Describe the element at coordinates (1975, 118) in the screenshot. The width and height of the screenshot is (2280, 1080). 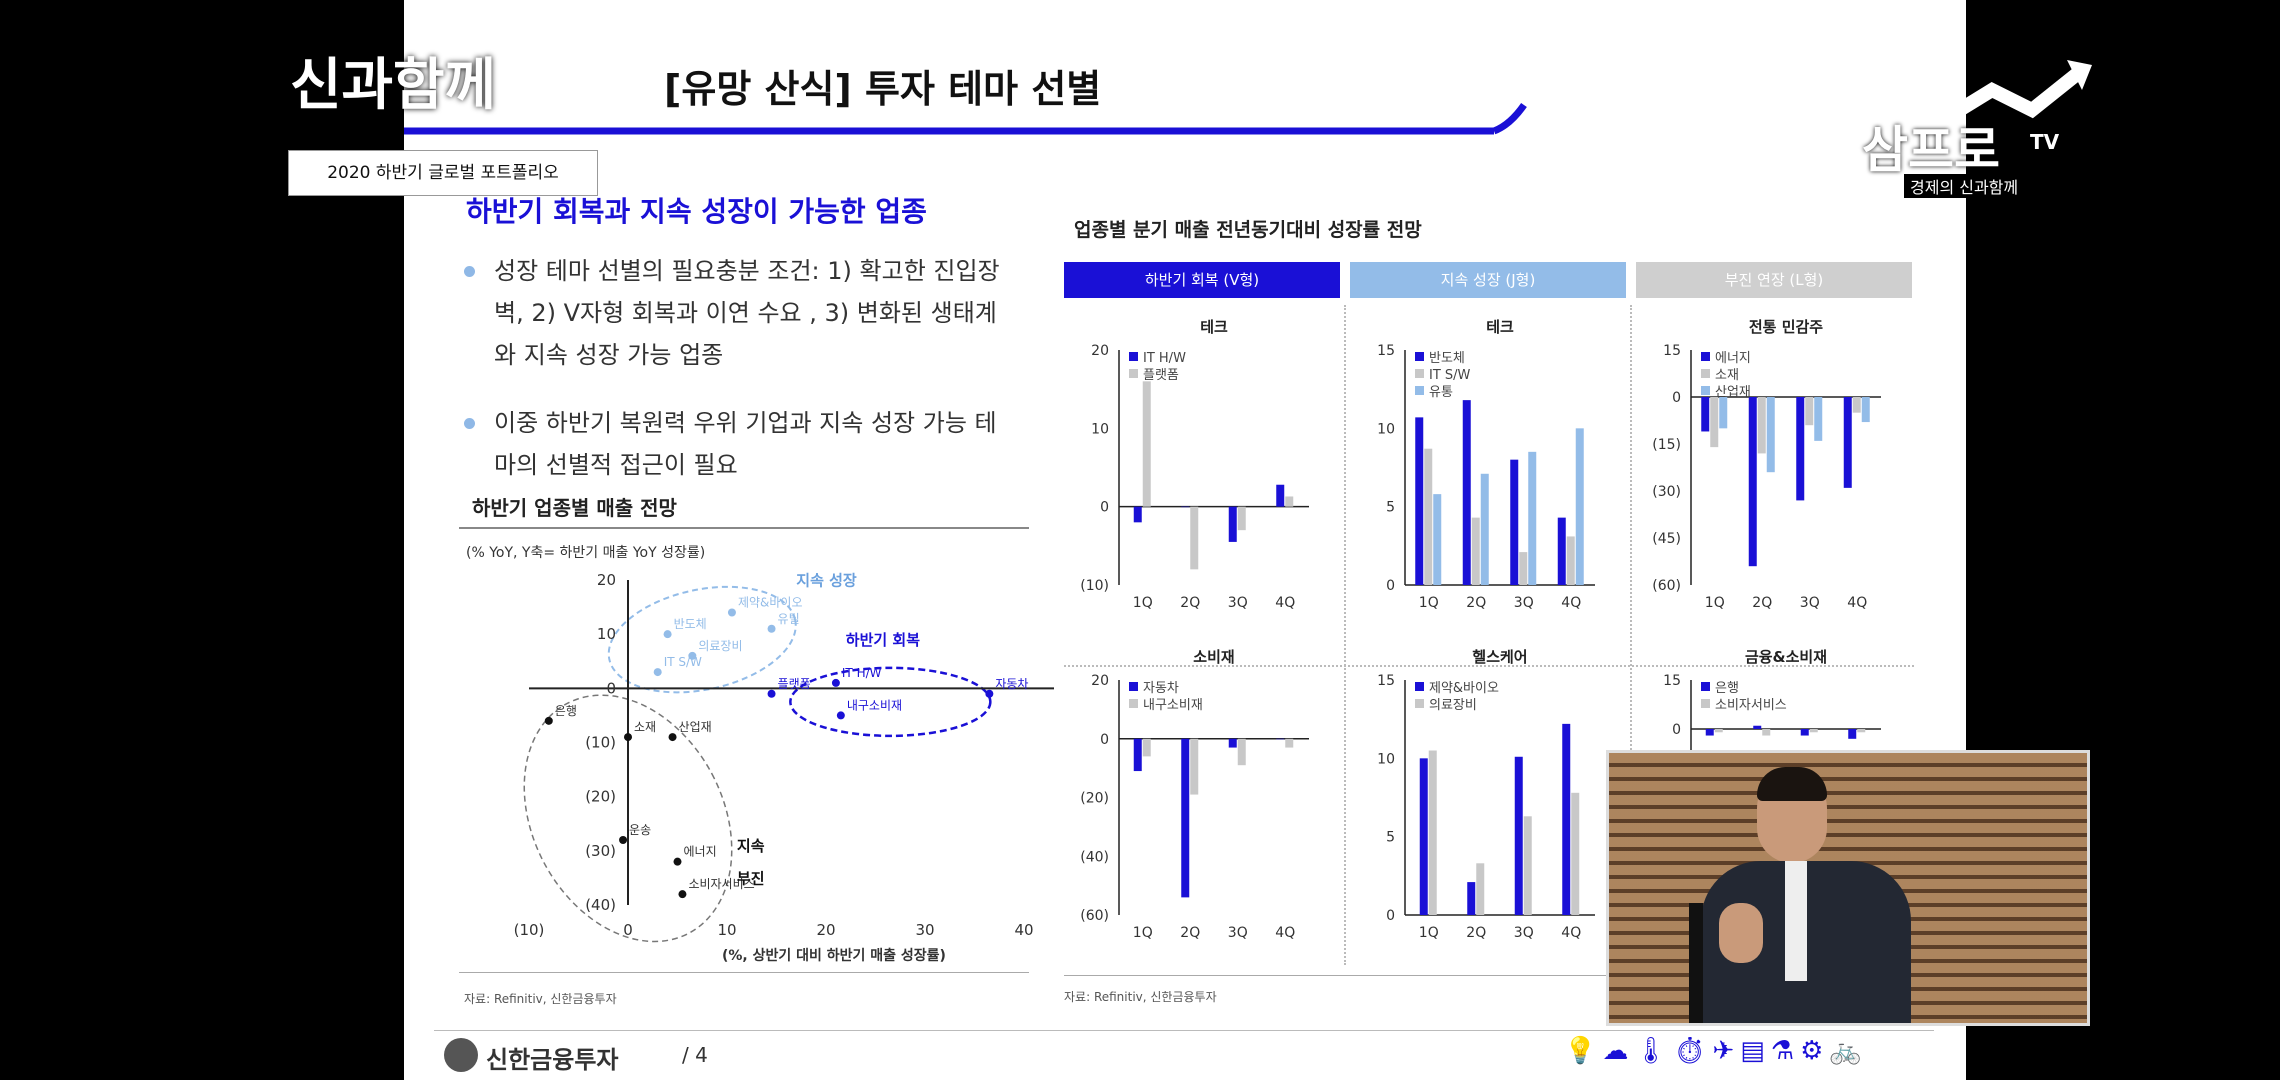
I see `arrow-icon` at that location.